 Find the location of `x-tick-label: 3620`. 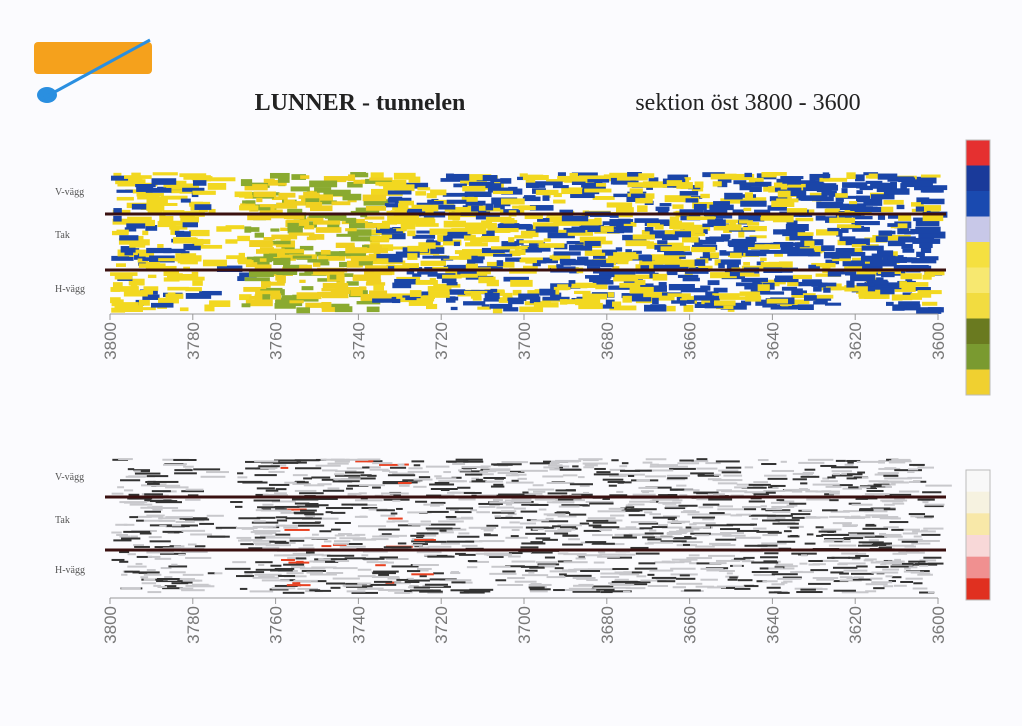

x-tick-label: 3620 is located at coordinates (855, 625).